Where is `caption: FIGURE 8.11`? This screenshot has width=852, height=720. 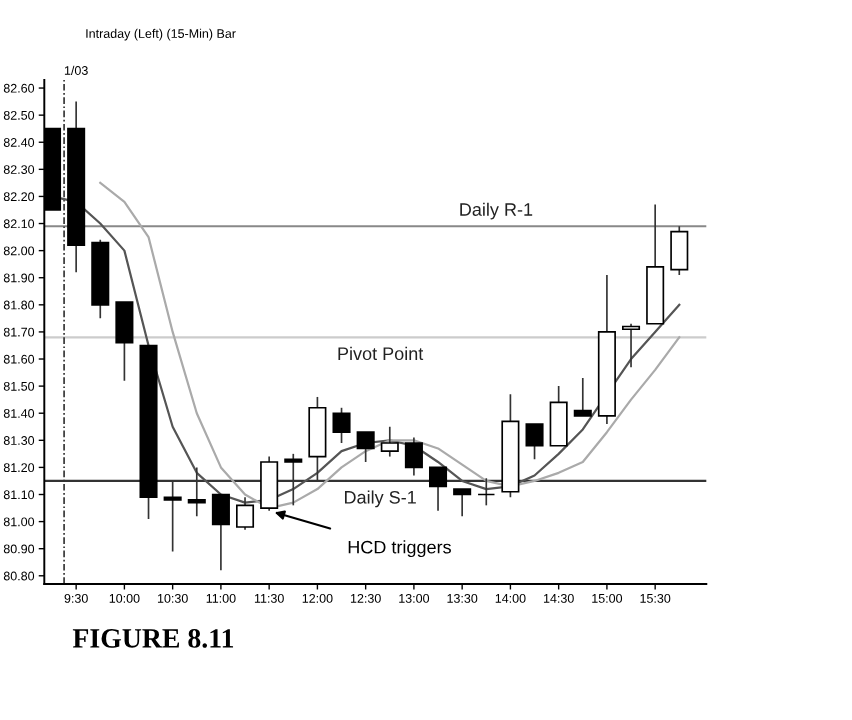 caption: FIGURE 8.11 is located at coordinates (153, 638).